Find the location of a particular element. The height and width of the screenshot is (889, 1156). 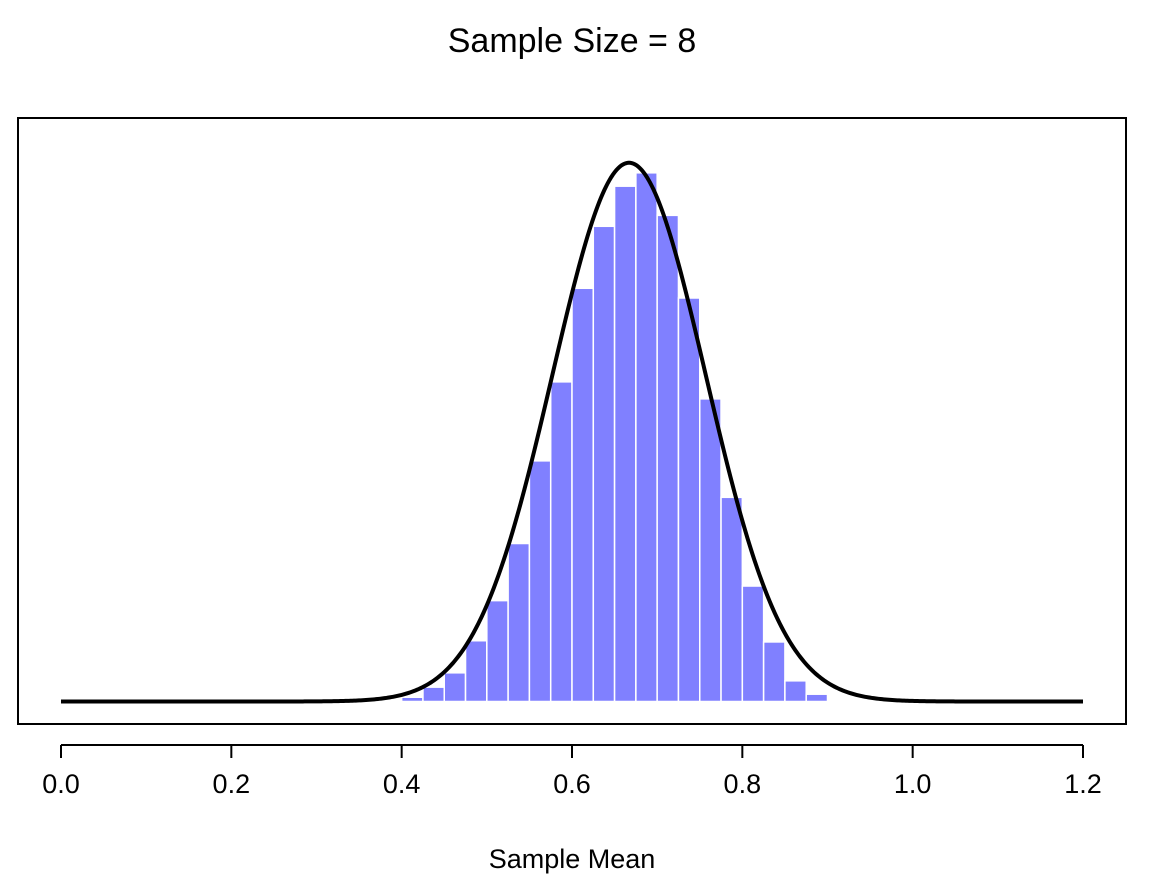

x-tick-label: 0.2 is located at coordinates (232, 784).